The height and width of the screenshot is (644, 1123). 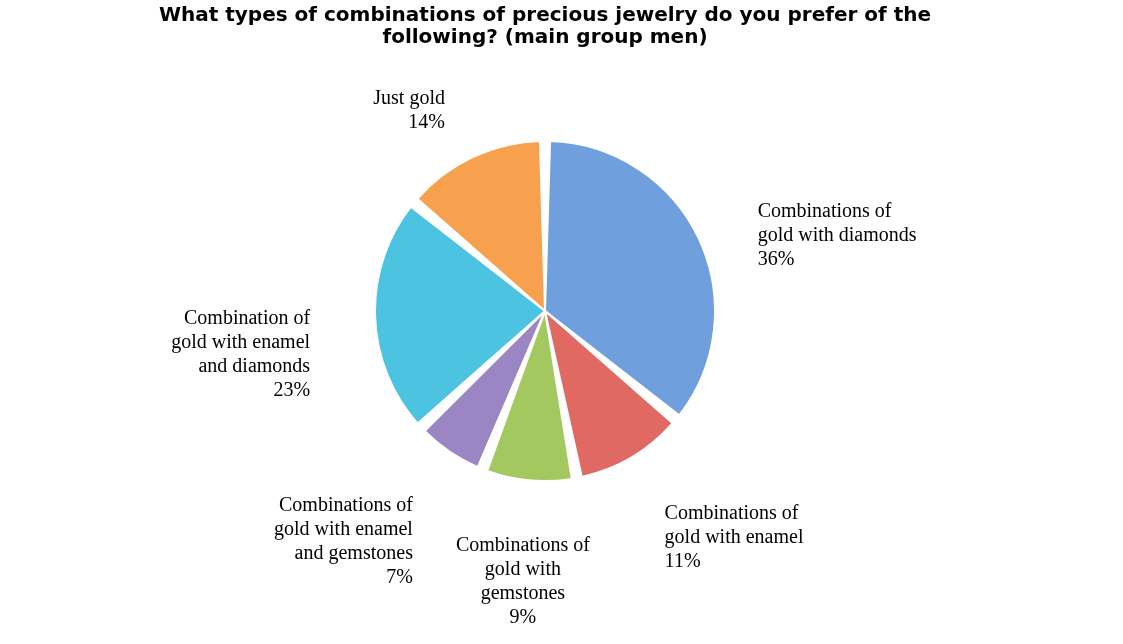 What do you see at coordinates (682, 560) in the screenshot?
I see `data-label: 11%` at bounding box center [682, 560].